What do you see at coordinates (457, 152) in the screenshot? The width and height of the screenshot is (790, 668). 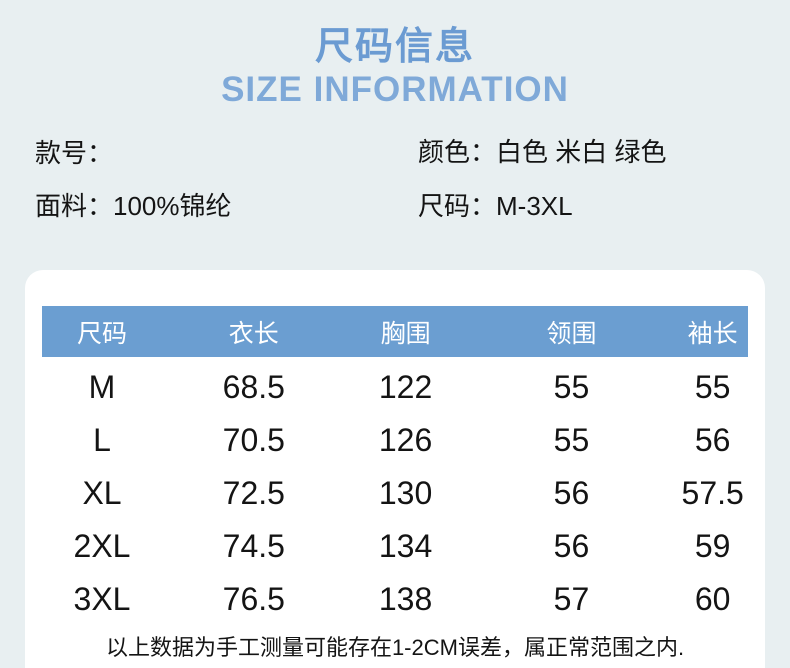 I see `color-label: 颜色：` at bounding box center [457, 152].